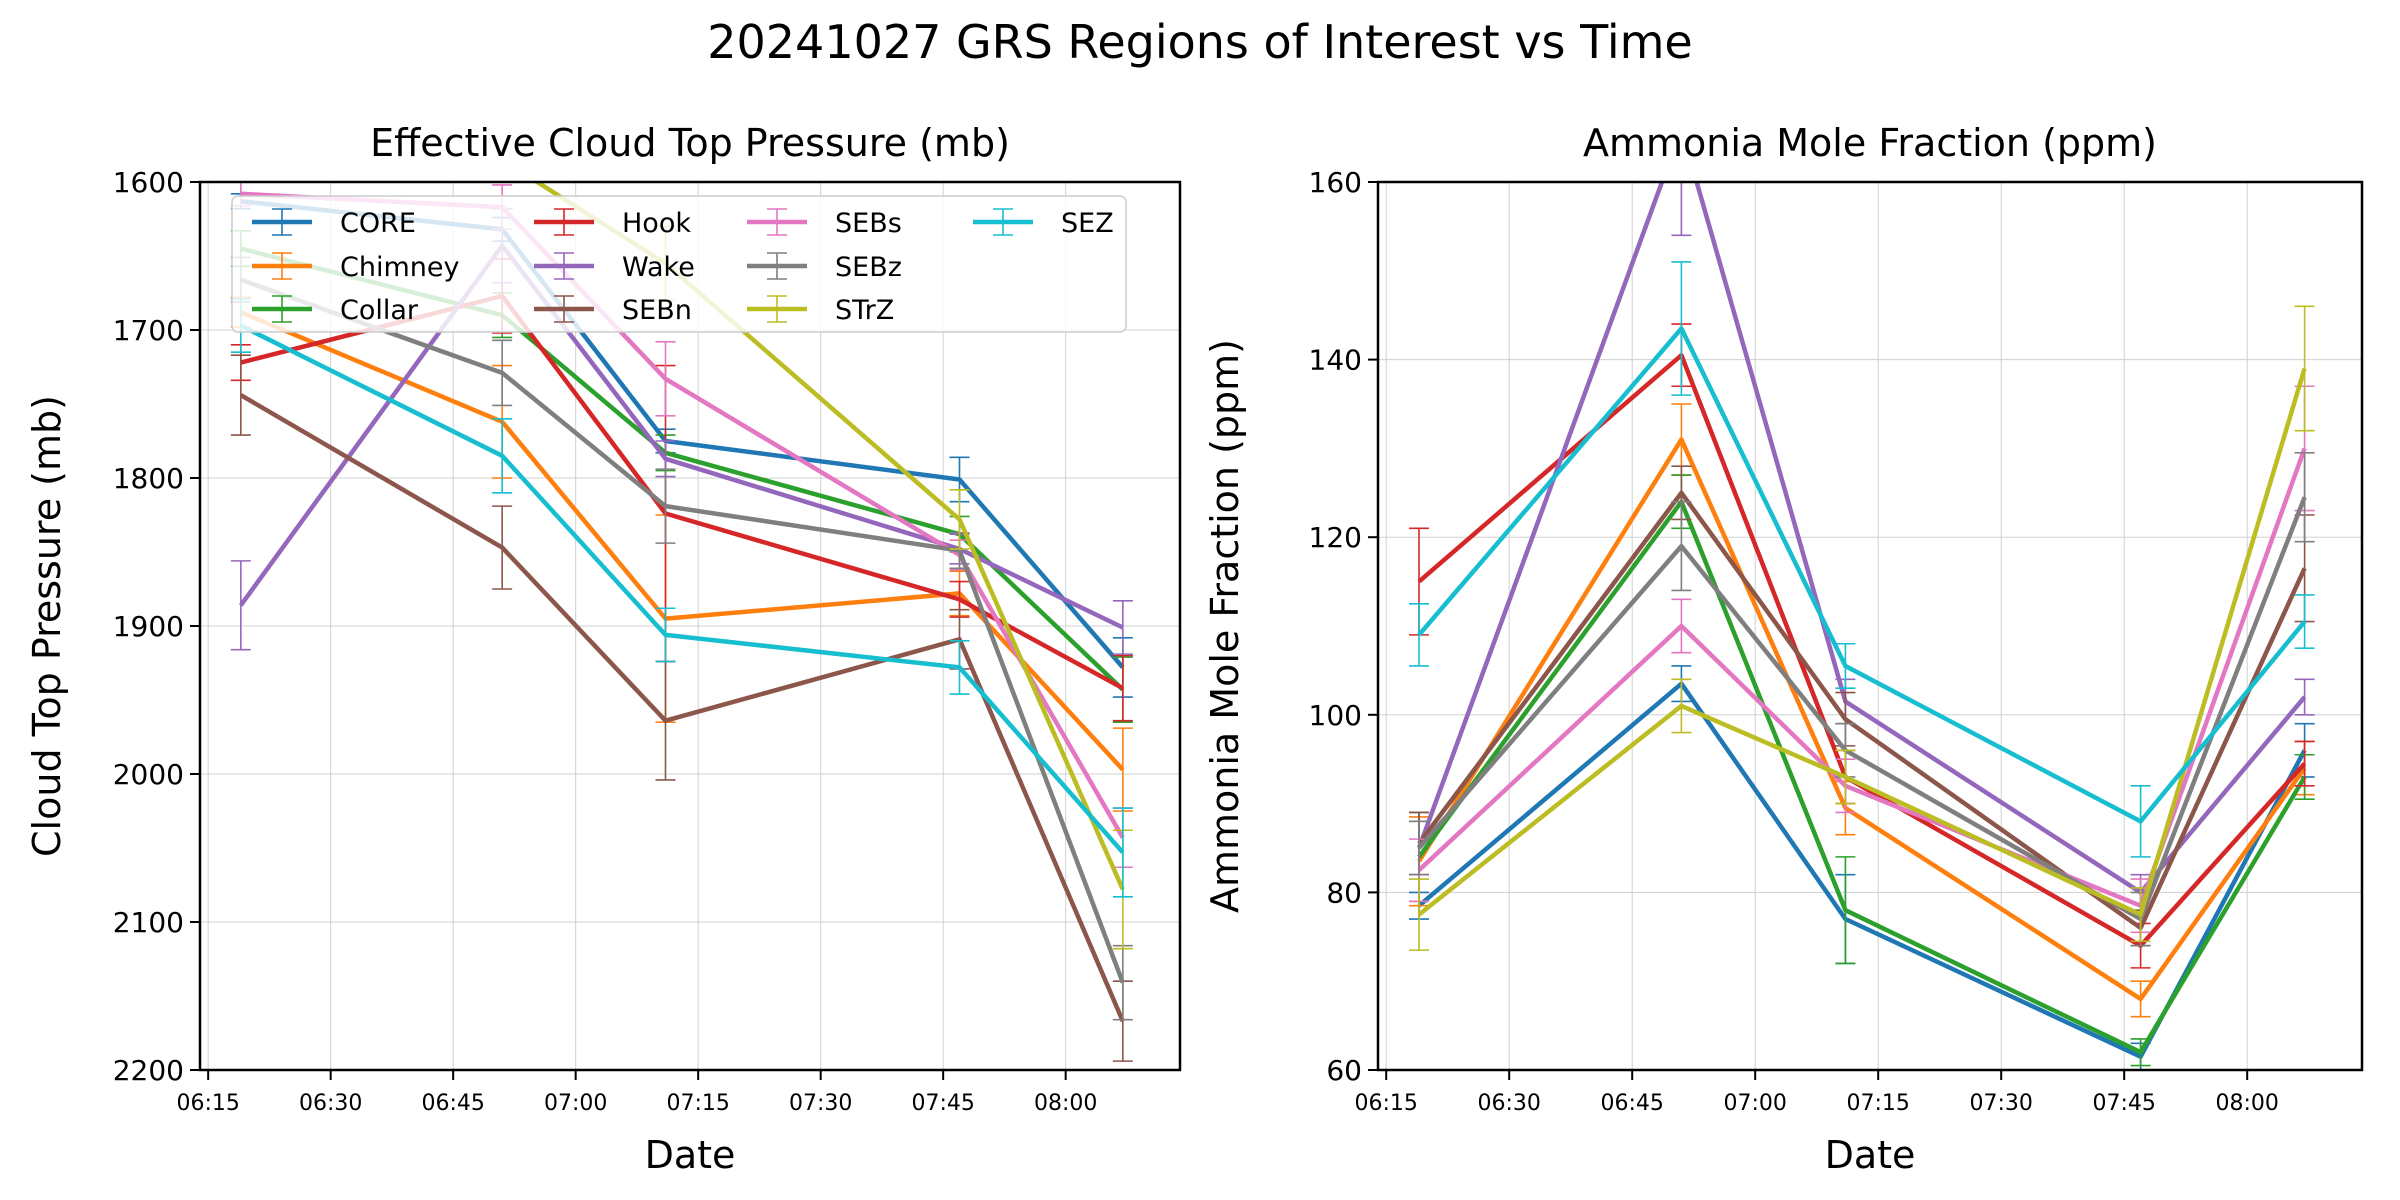  Describe the element at coordinates (334, 223) in the screenshot. I see `legend-item-core: CORE` at that location.